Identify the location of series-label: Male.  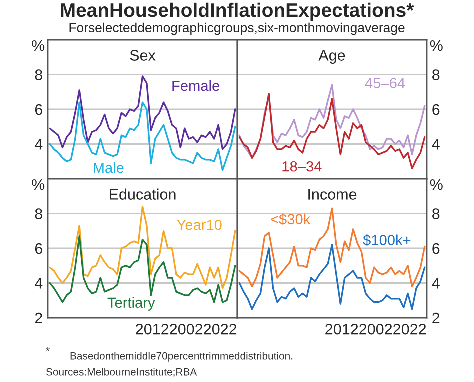
(109, 168).